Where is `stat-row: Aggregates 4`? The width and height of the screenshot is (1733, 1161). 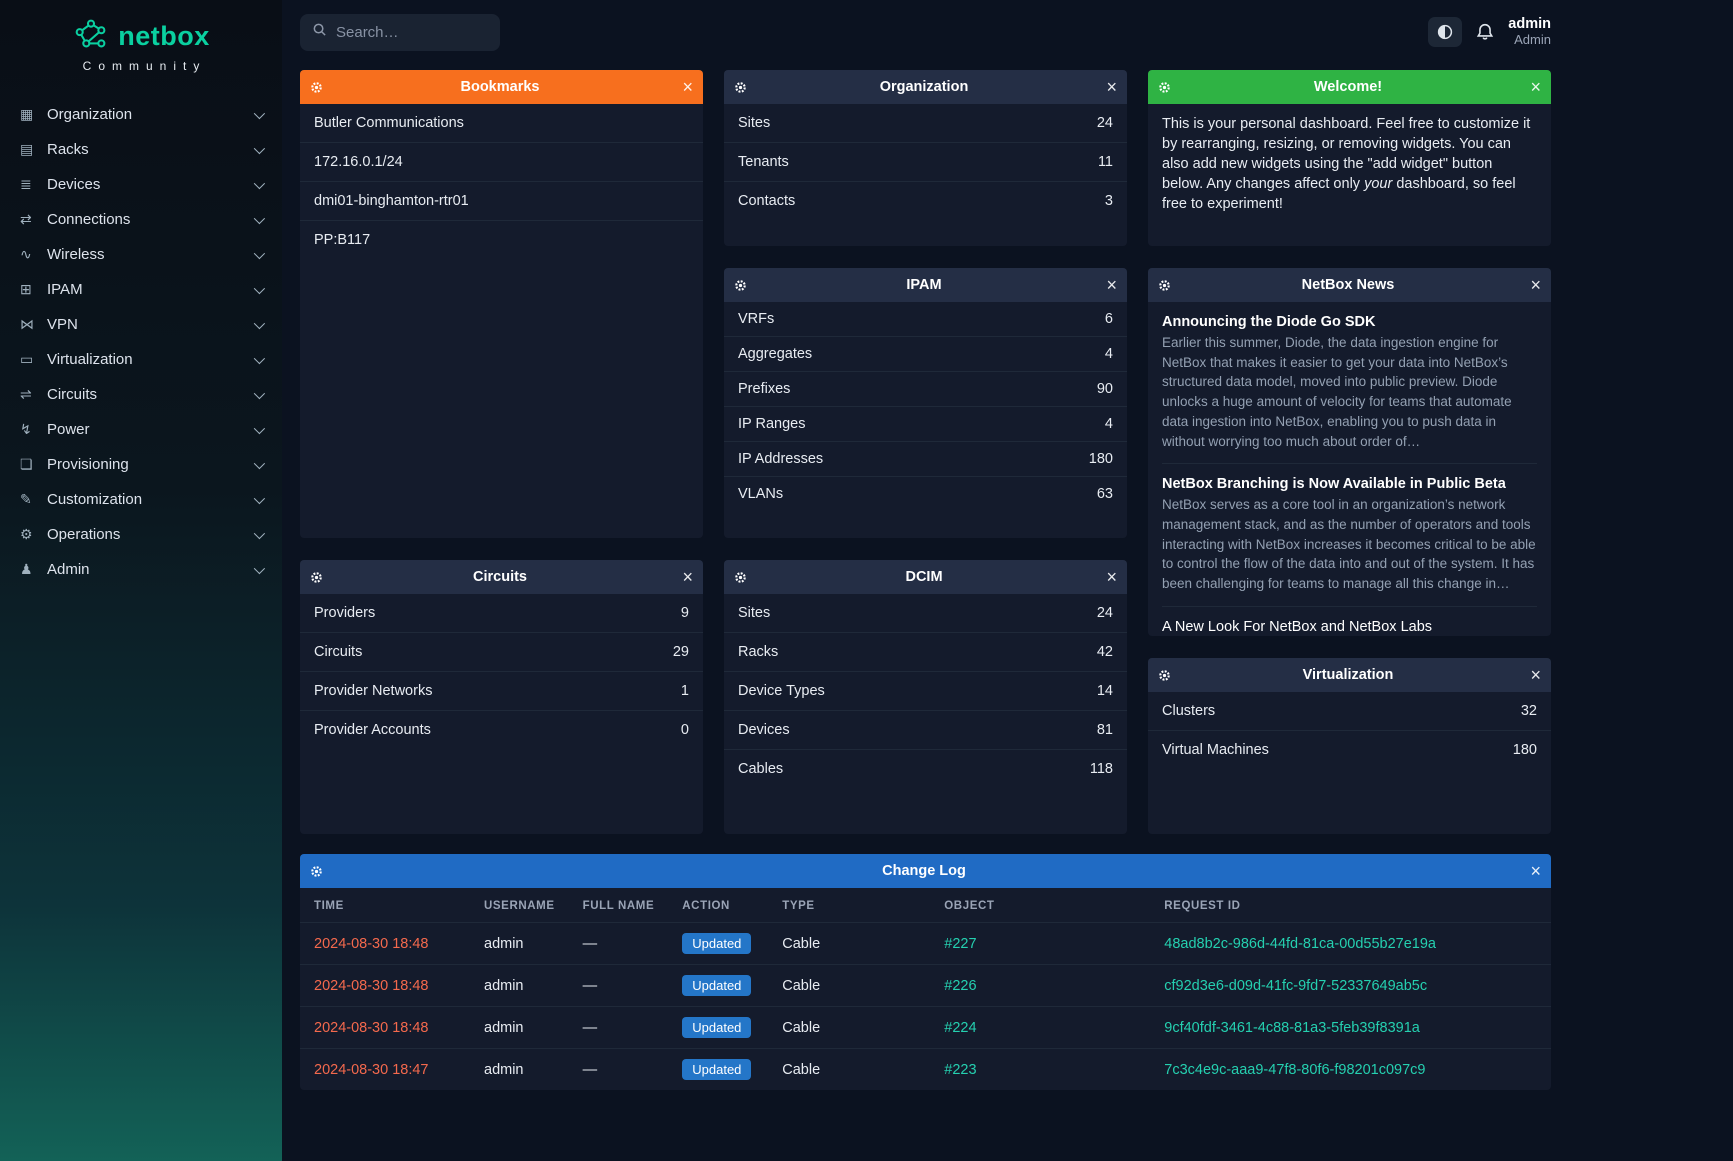
stat-row: Aggregates 4 is located at coordinates (925, 354).